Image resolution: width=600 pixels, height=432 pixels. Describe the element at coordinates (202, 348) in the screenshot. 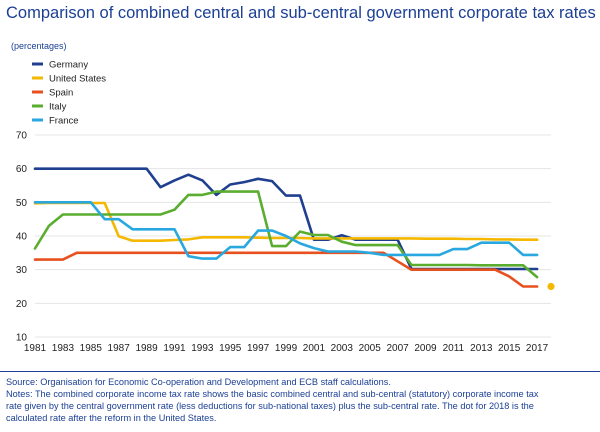

I see `x-tick-label: 1993` at that location.